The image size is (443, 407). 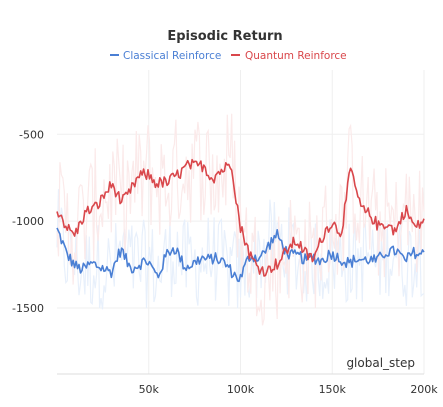 I want to click on y-axis: -500 -1000 -1500, so click(x=28, y=221).